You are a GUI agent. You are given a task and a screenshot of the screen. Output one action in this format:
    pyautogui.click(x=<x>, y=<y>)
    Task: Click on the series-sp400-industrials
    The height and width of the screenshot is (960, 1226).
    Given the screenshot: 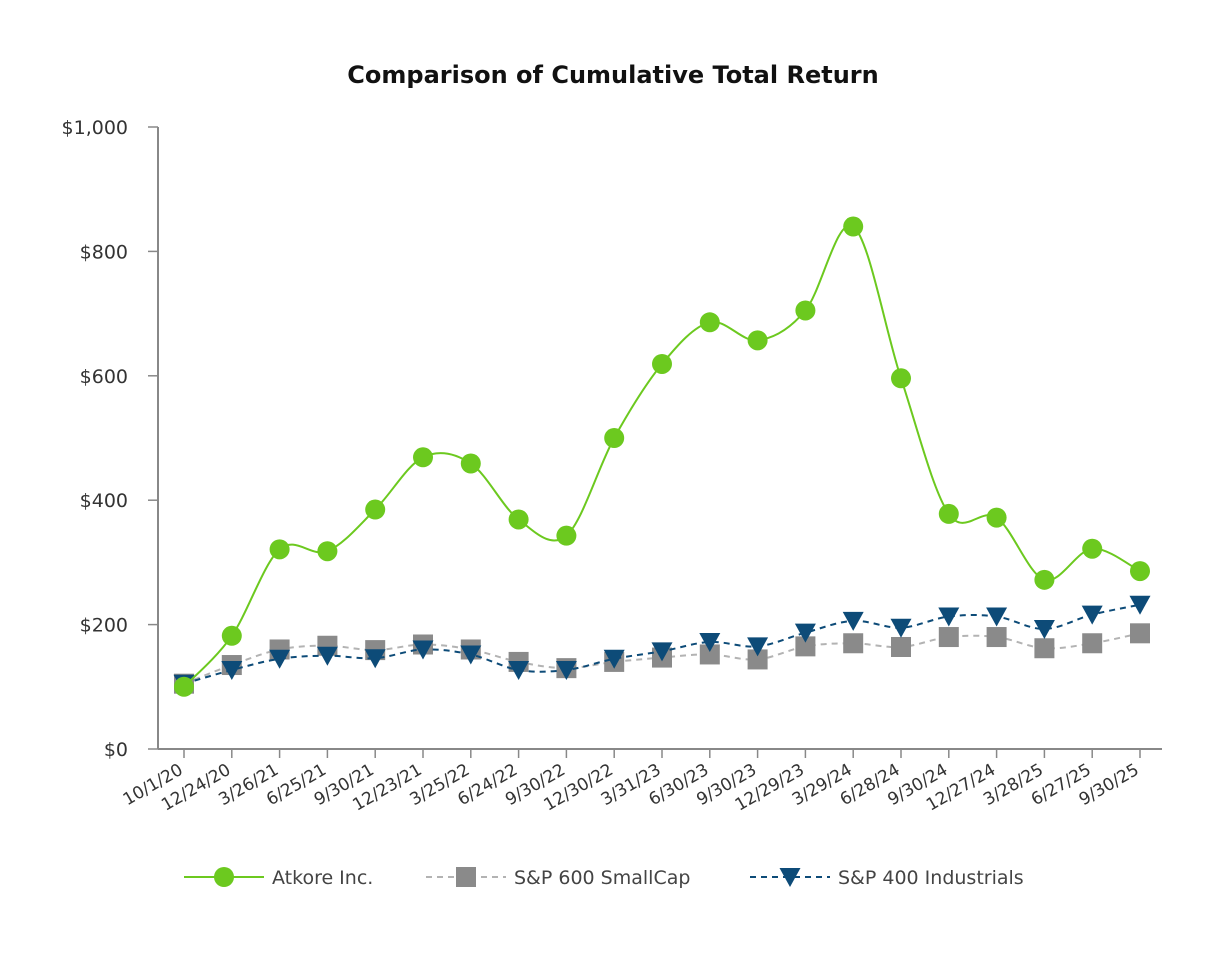 What is the action you would take?
    pyautogui.click(x=662, y=644)
    